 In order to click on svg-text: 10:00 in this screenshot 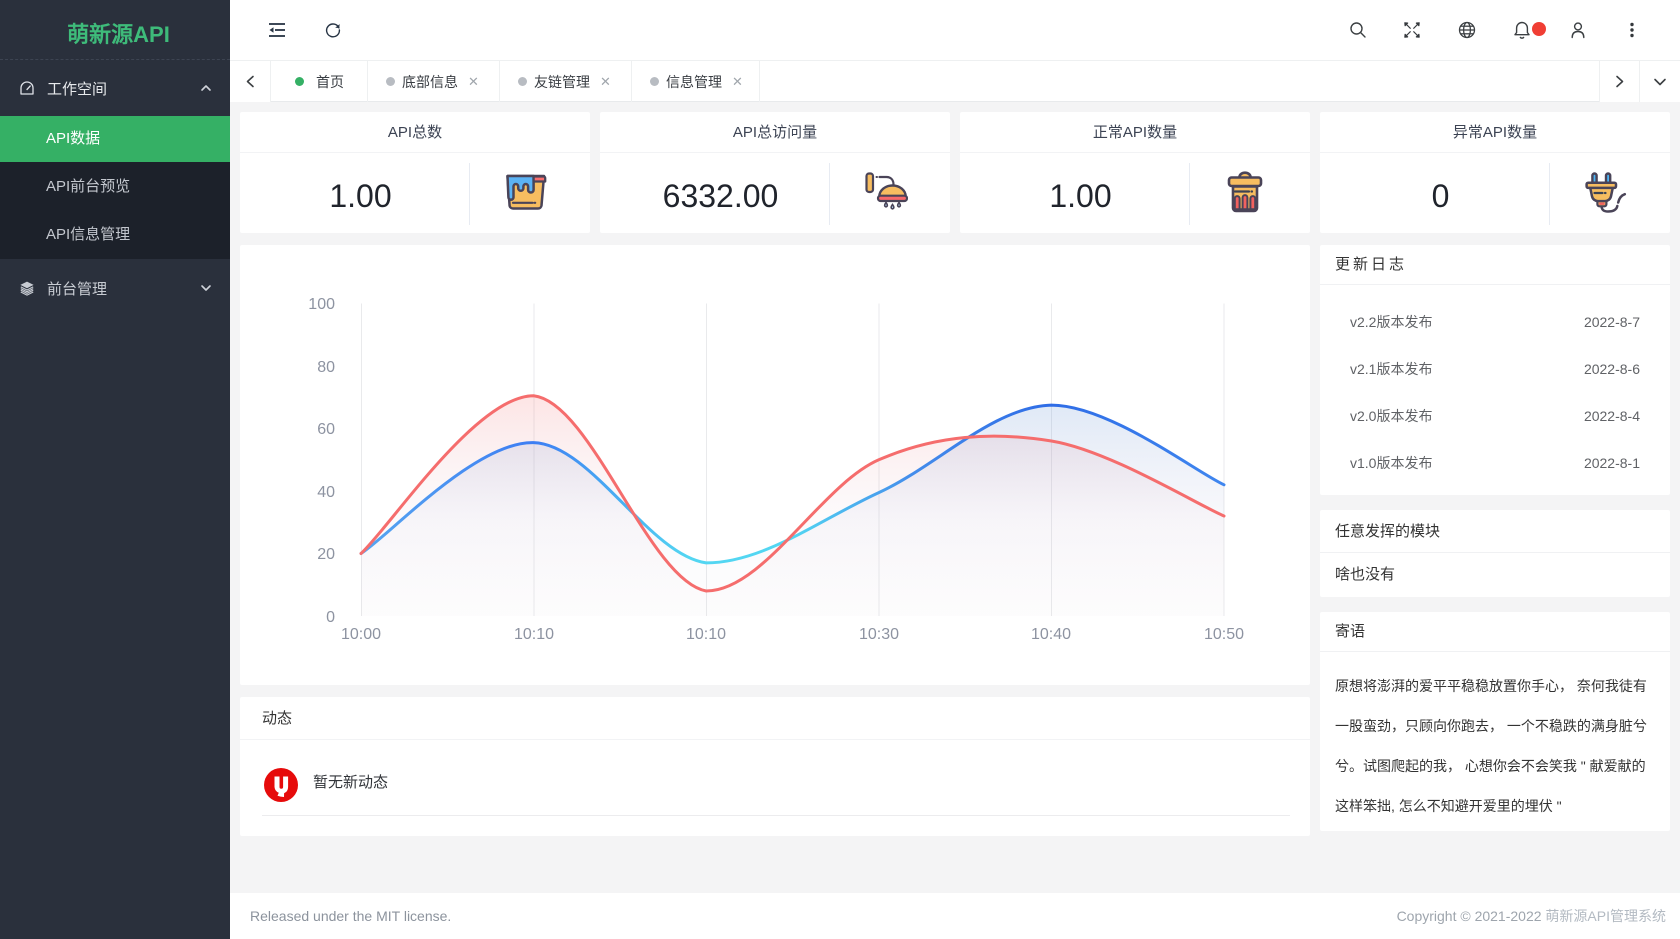, I will do `click(361, 634)`.